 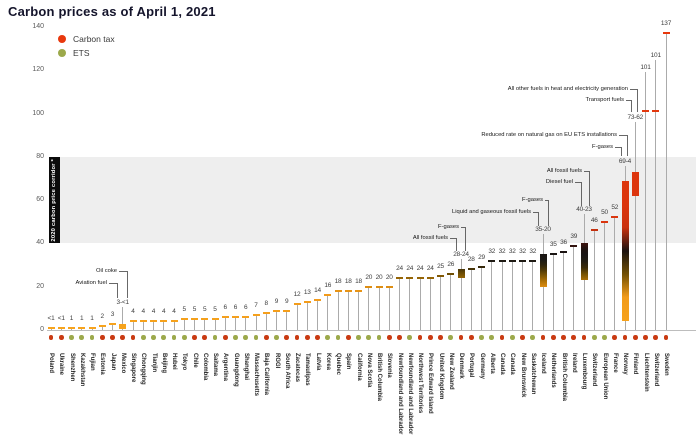 What do you see at coordinates (92, 362) in the screenshot?
I see `country-label: Fujian` at bounding box center [92, 362].